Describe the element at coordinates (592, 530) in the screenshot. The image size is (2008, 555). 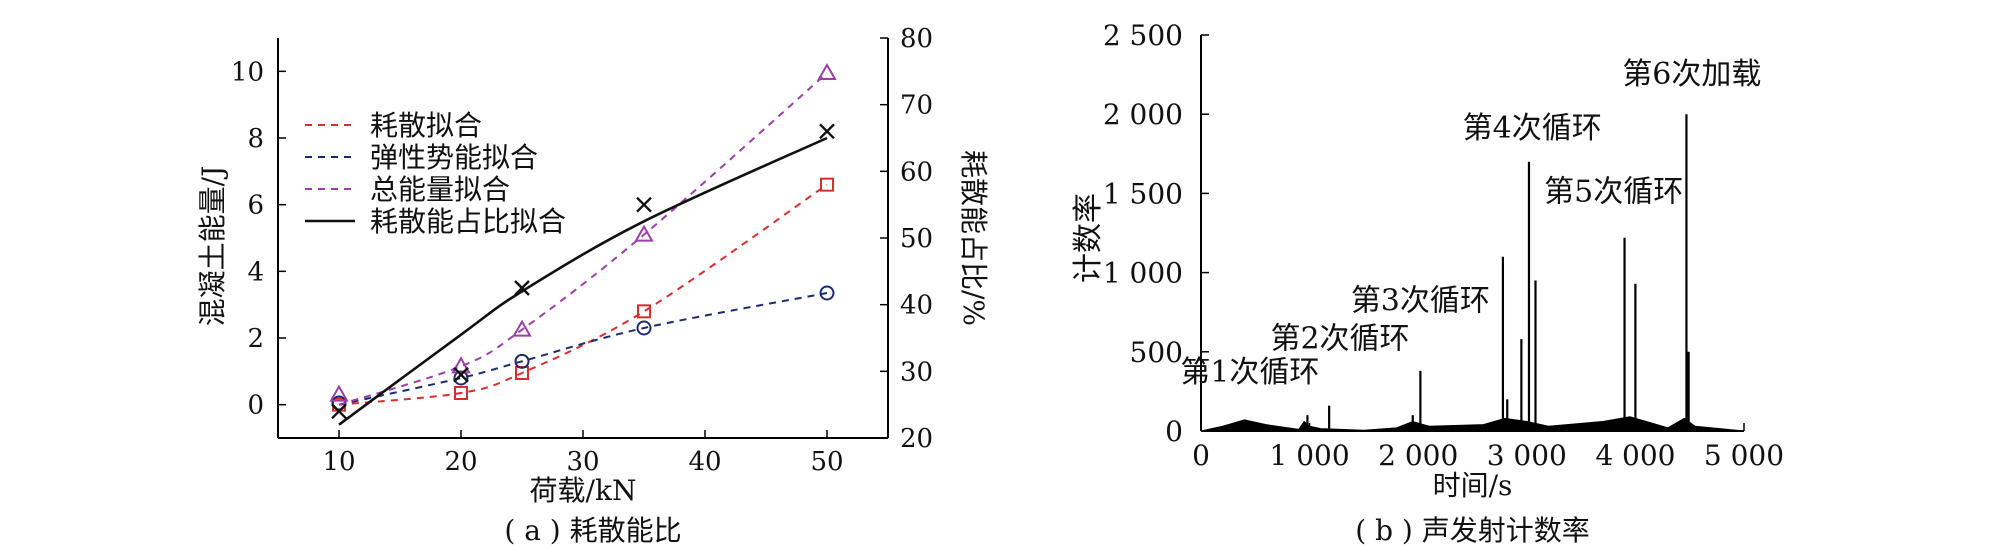
I see `caption-a: ( a ) 耗散能比` at that location.